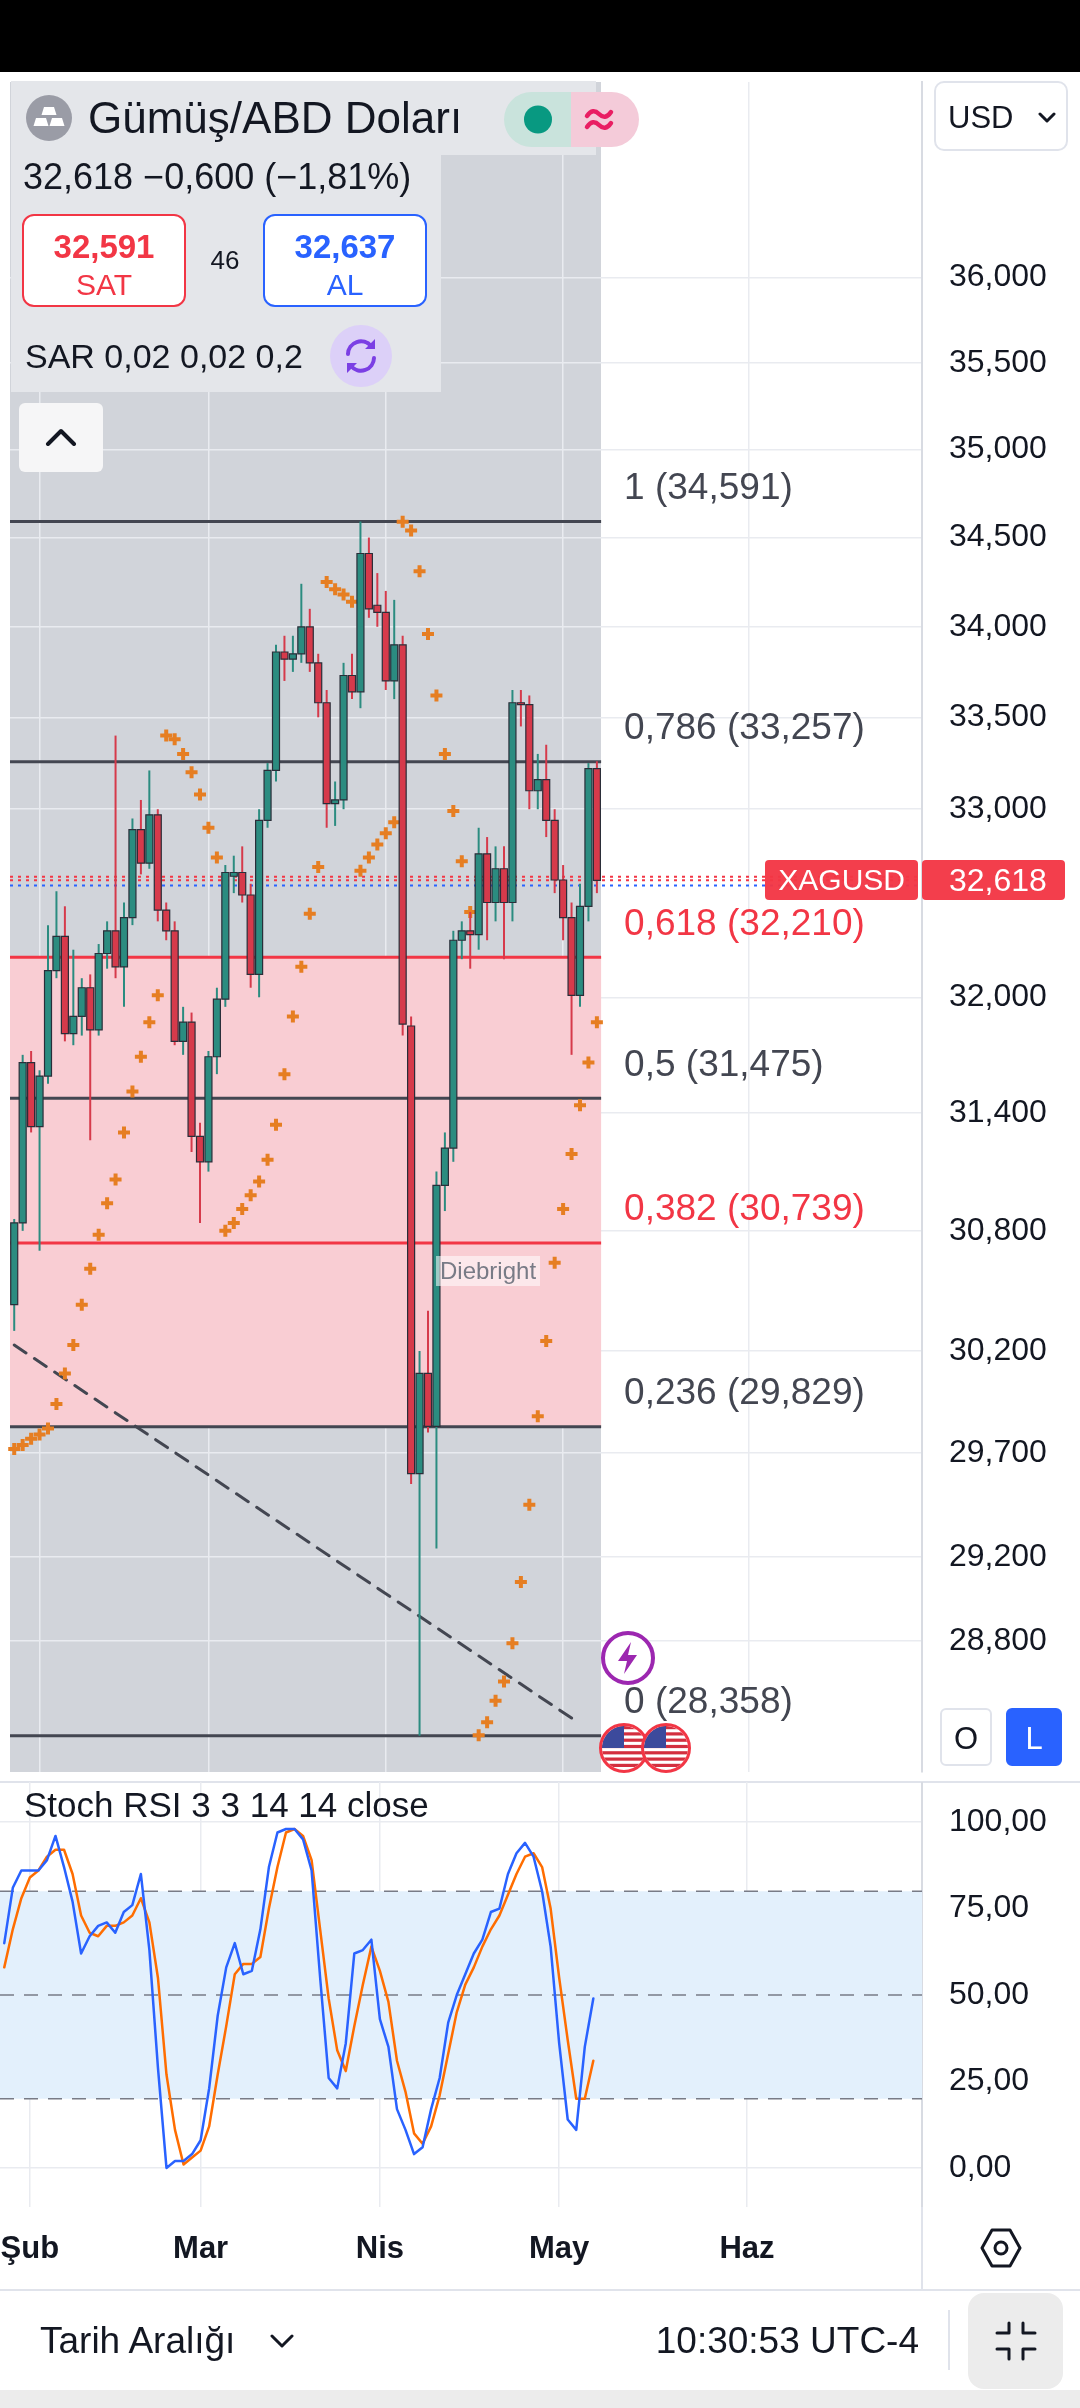 The width and height of the screenshot is (1080, 2408). I want to click on price-tag: 32,618, so click(993, 880).